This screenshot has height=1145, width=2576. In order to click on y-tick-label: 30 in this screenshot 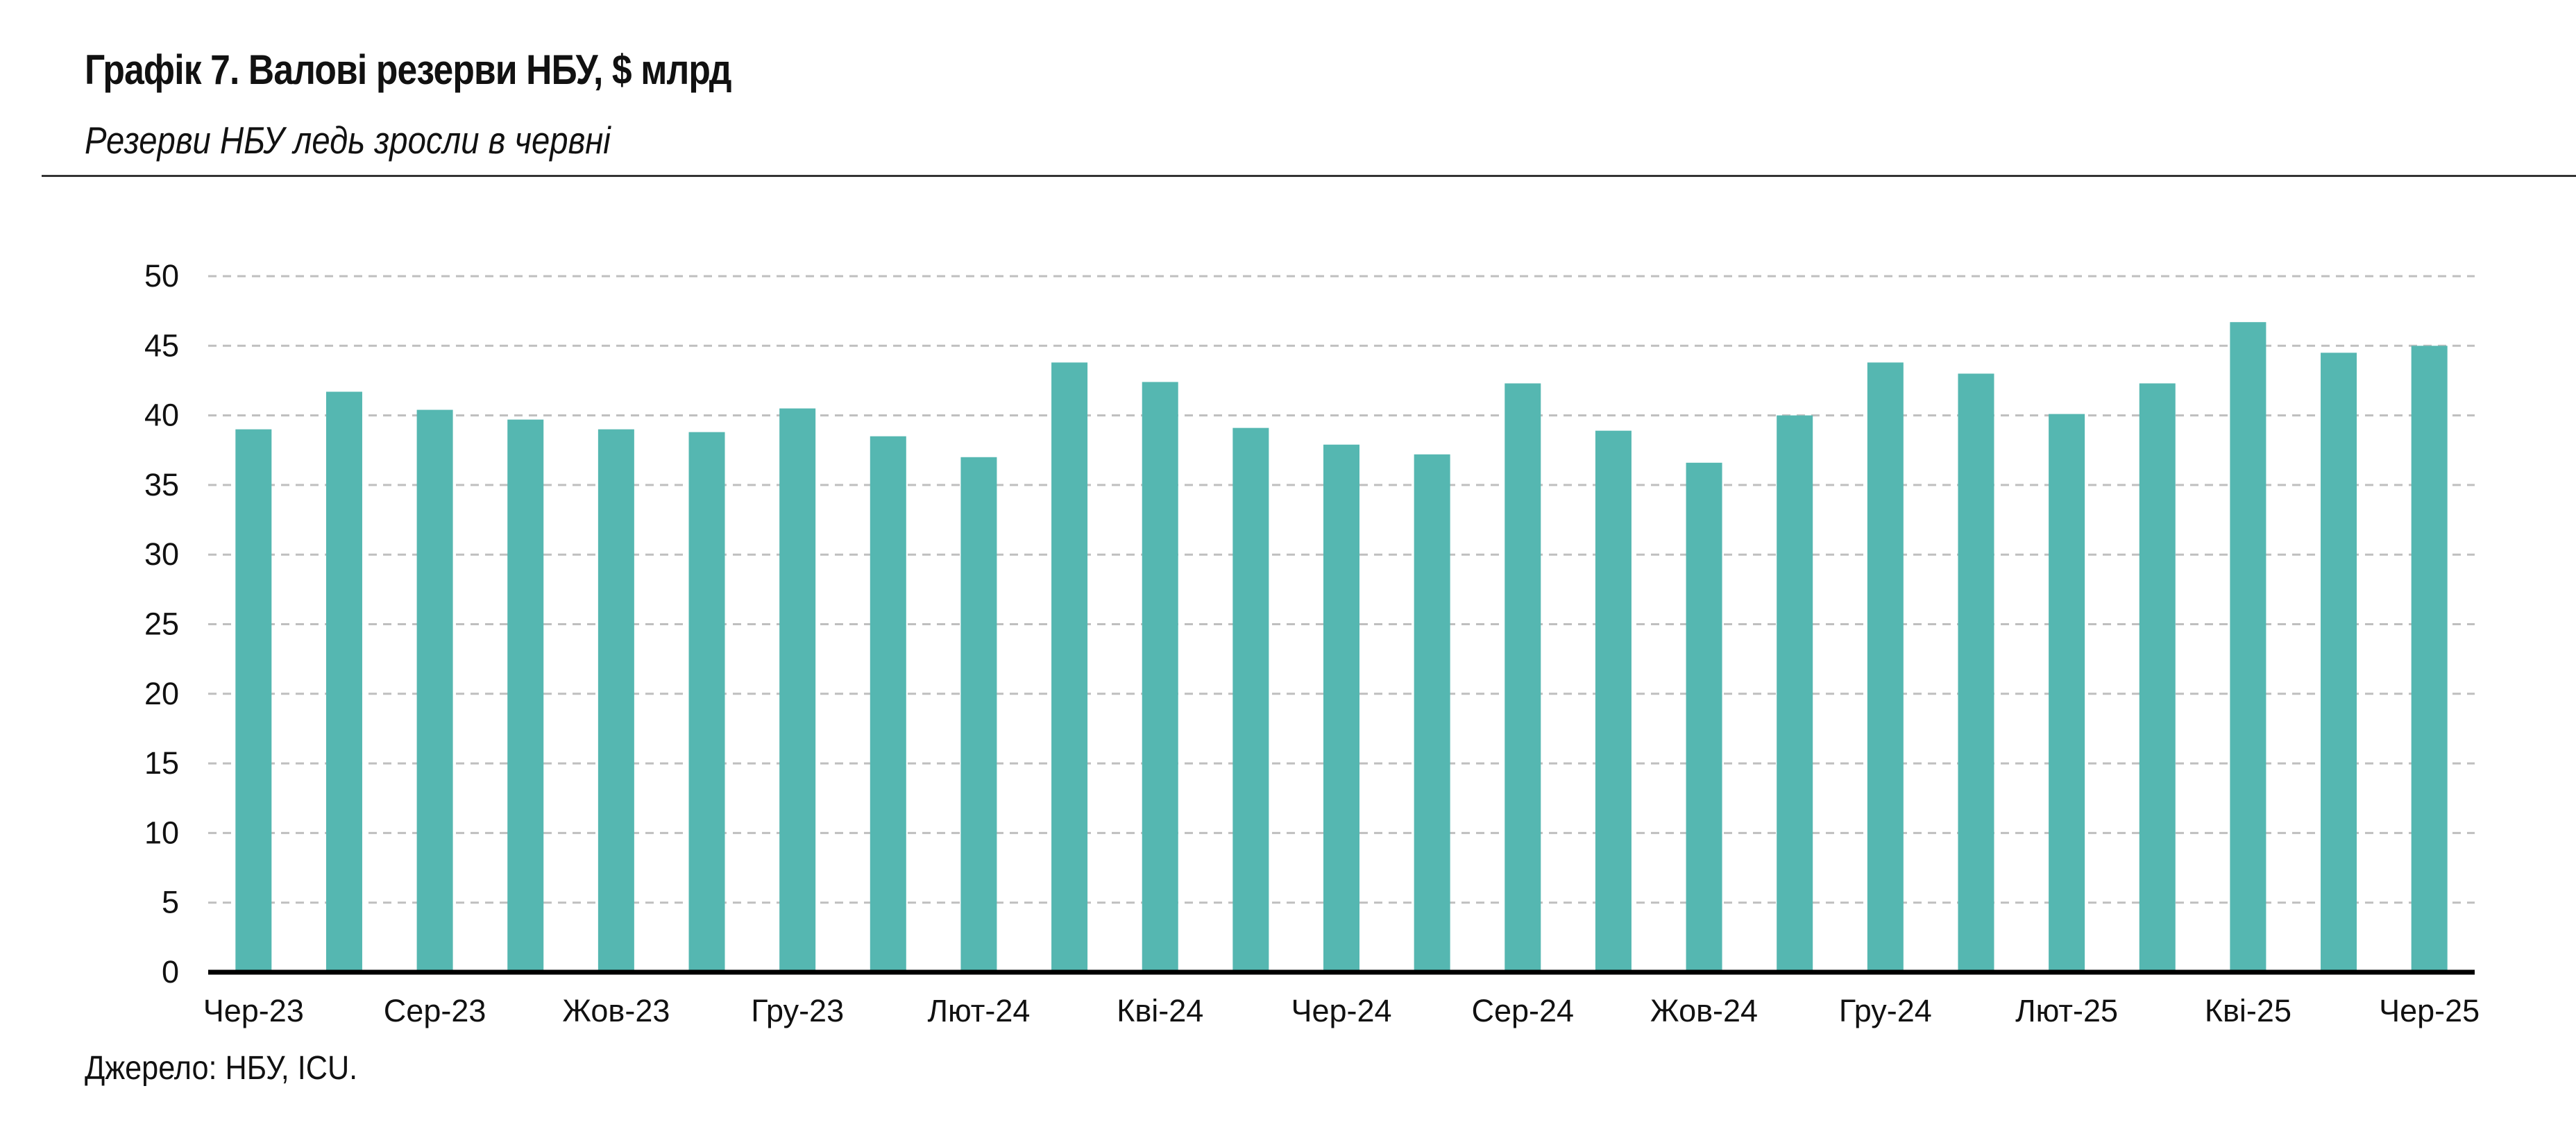, I will do `click(161, 554)`.